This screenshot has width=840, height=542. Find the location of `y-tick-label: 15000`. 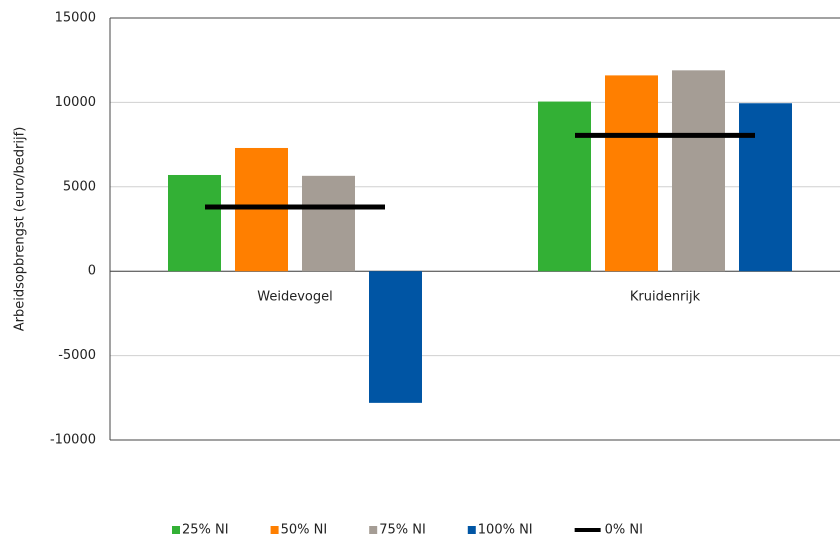

y-tick-label: 15000 is located at coordinates (75, 18).